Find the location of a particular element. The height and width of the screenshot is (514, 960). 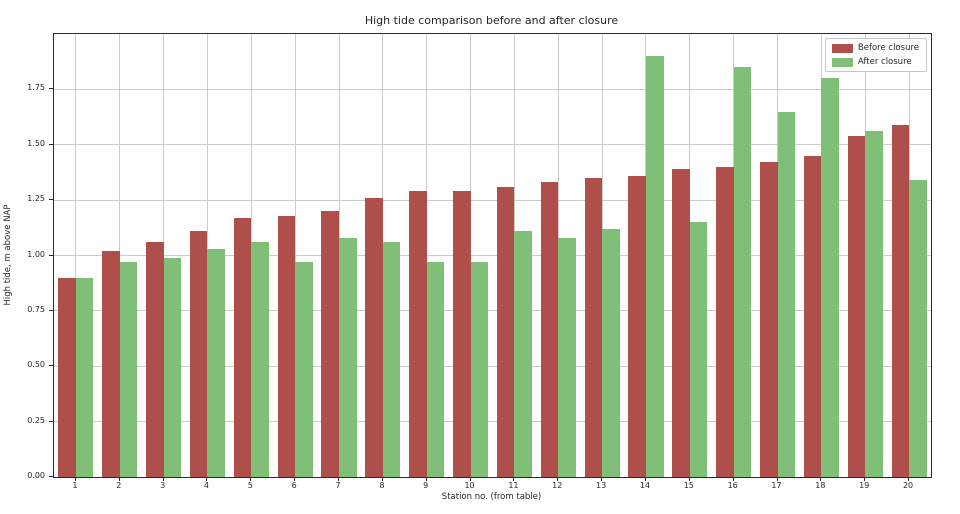

x-tick-label: 6 is located at coordinates (294, 485).